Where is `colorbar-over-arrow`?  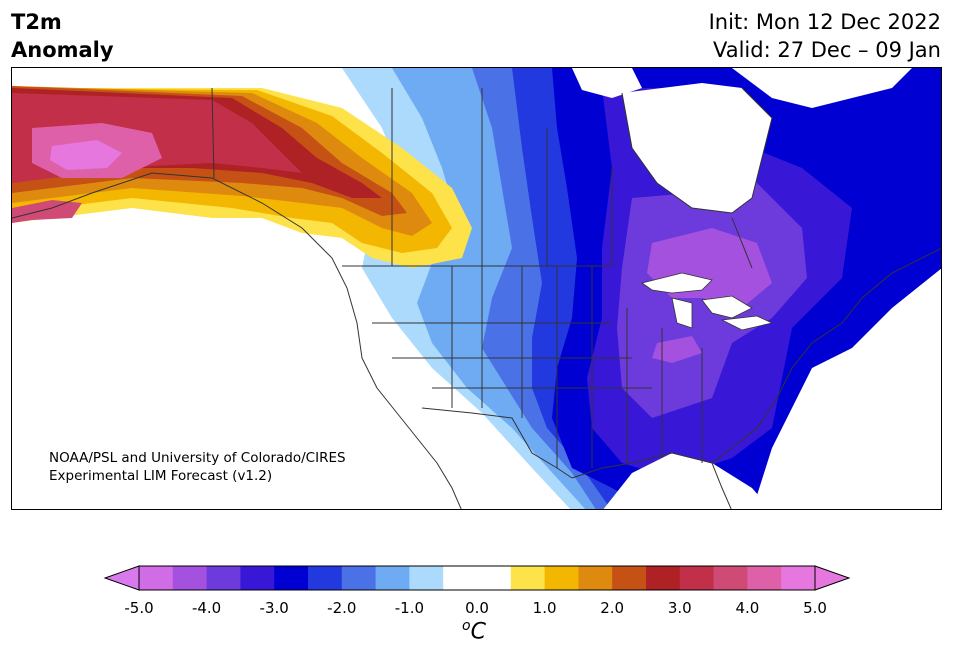
colorbar-over-arrow is located at coordinates (832, 578).